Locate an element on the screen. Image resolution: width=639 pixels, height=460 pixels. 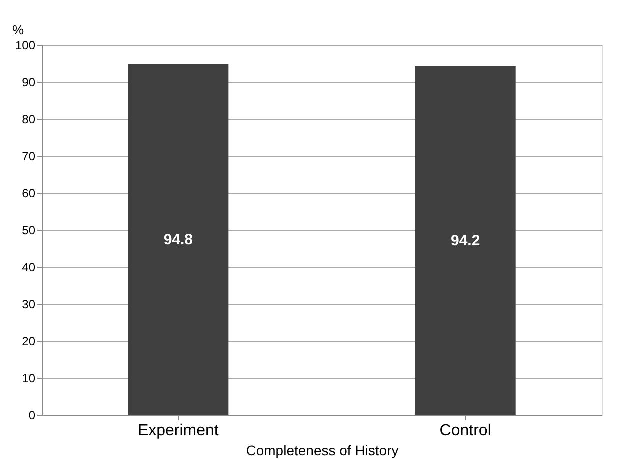
x-tick-label: Control is located at coordinates (466, 431).